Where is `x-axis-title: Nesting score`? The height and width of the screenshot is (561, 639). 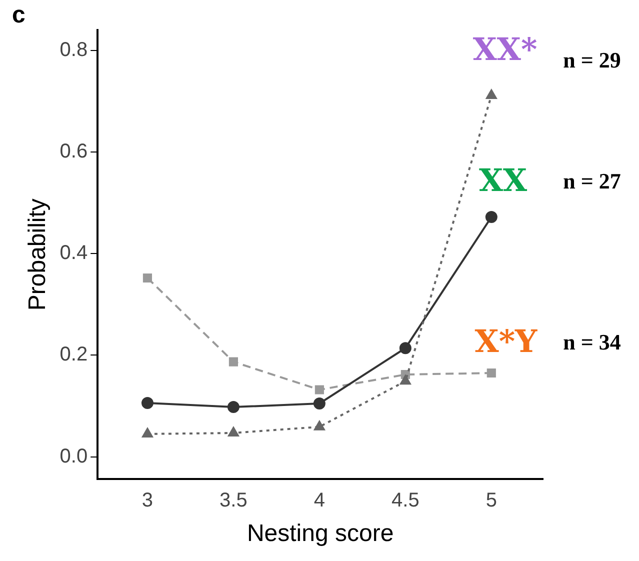 x-axis-title: Nesting score is located at coordinates (320, 534).